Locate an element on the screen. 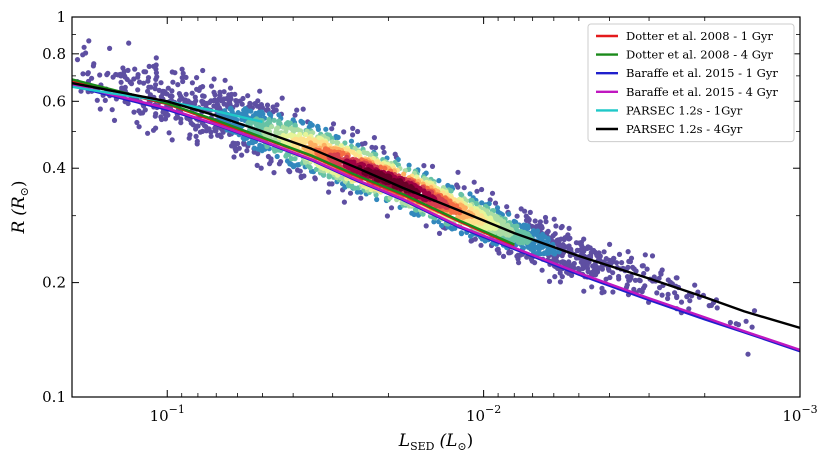 This screenshot has width=830, height=462. y-axis-label-main: R is located at coordinates (19, 228).